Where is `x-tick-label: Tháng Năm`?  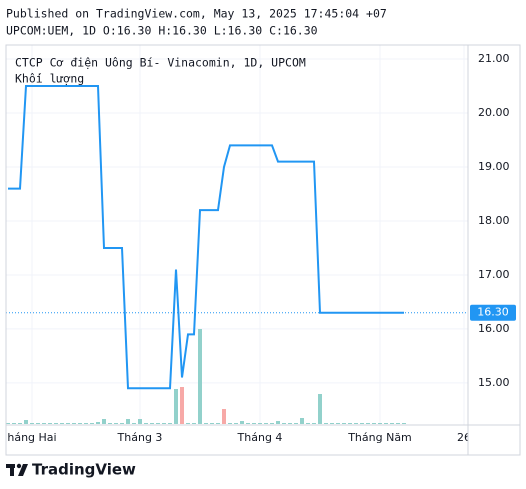 x-tick-label: Tháng Năm is located at coordinates (379, 437).